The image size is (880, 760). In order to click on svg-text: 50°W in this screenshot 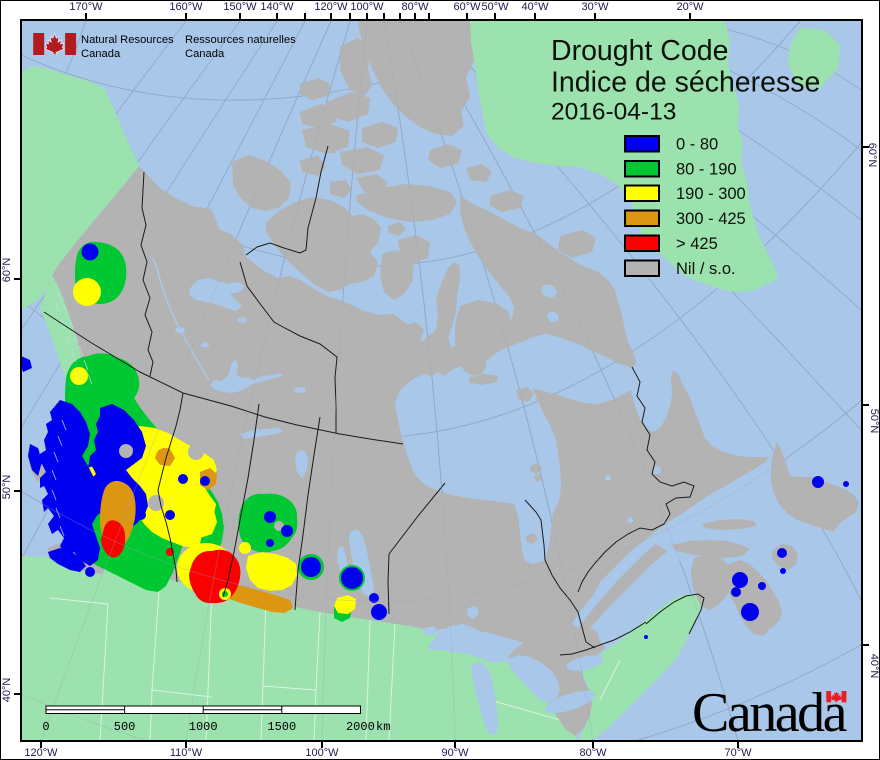, I will do `click(495, 7)`.